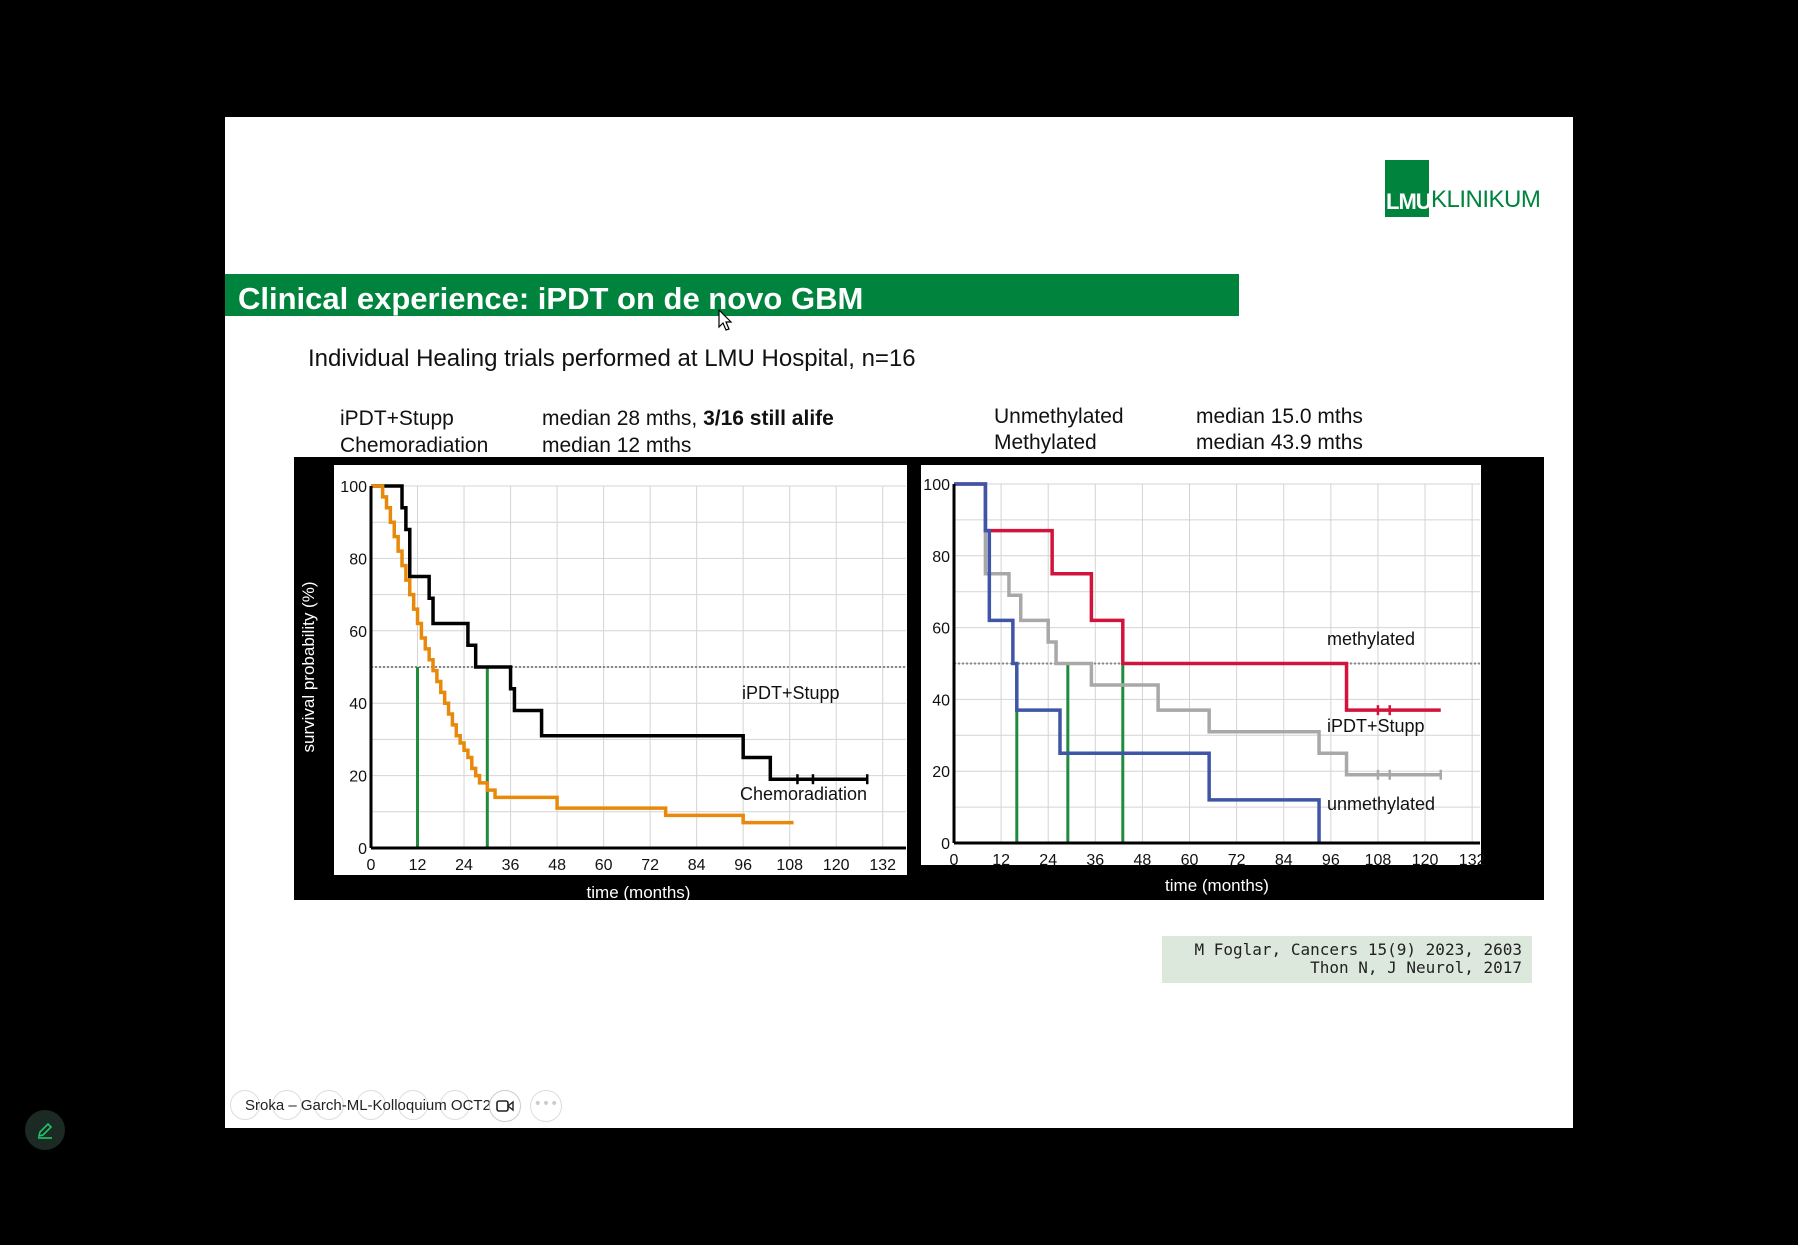  I want to click on right-chart-annotation-label: unmethylated, so click(1381, 804).